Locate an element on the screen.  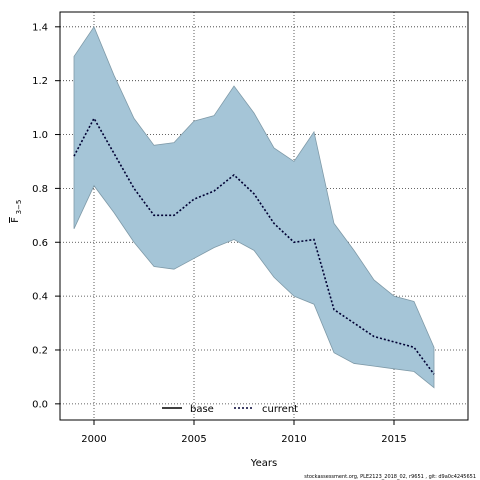
legend-label-base: base is located at coordinates (202, 409).